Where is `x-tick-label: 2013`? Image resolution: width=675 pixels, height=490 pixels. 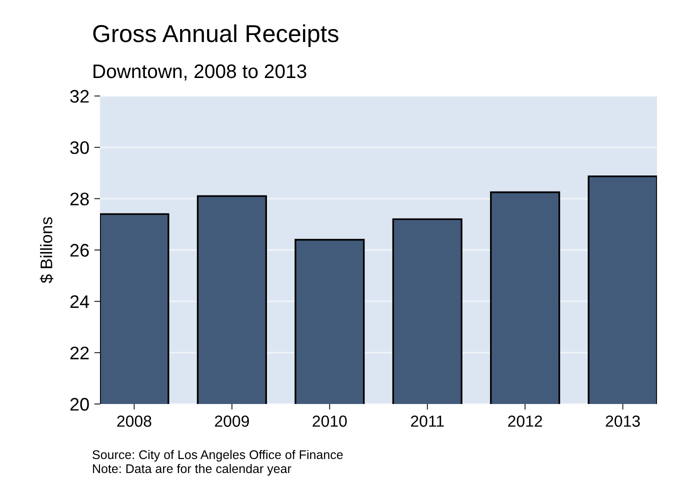
x-tick-label: 2013 is located at coordinates (623, 421).